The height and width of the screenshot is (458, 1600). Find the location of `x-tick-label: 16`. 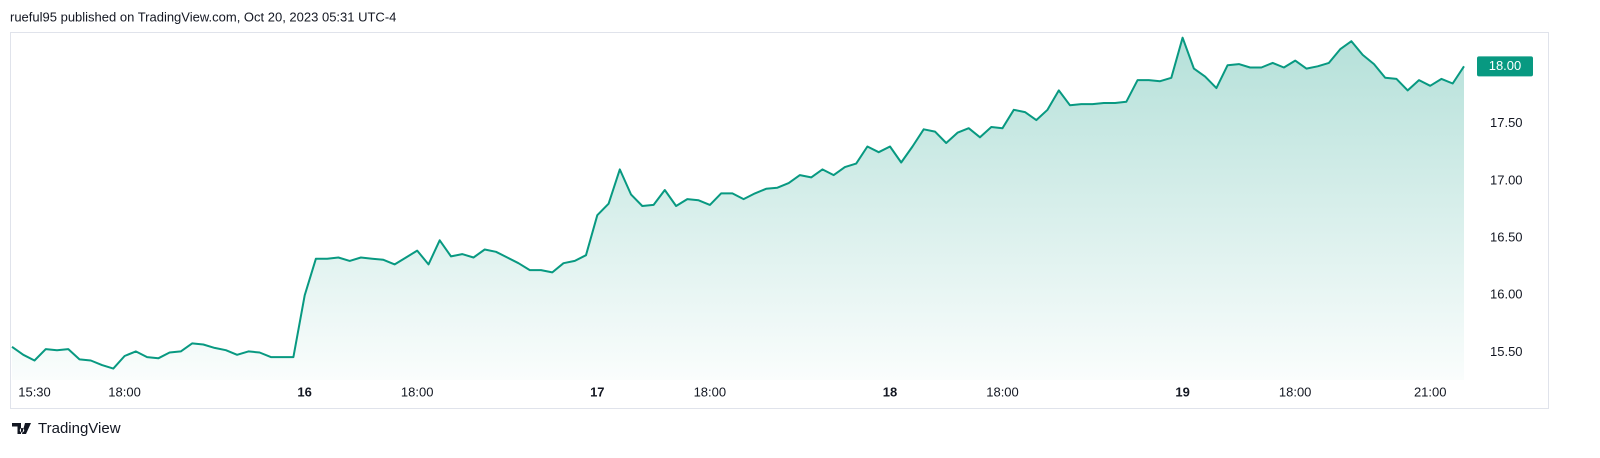

x-tick-label: 16 is located at coordinates (304, 391).